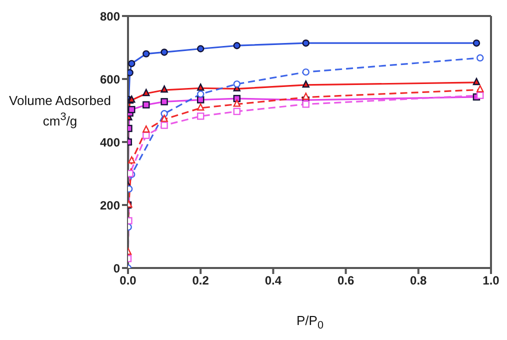 Image resolution: width=507 pixels, height=340 pixels. What do you see at coordinates (201, 281) in the screenshot?
I see `x-tick-label: 0.2` at bounding box center [201, 281].